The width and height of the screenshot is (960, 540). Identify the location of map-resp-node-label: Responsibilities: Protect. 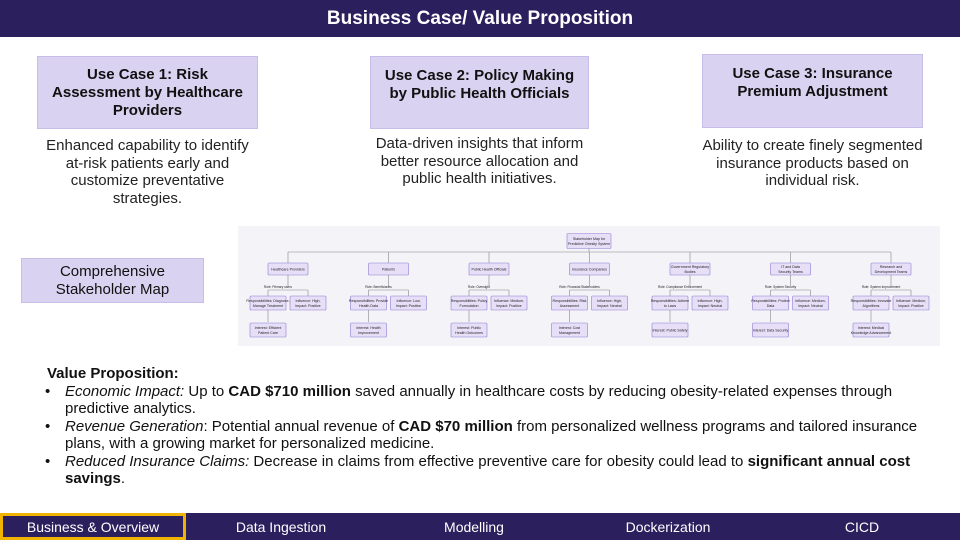
(770, 301).